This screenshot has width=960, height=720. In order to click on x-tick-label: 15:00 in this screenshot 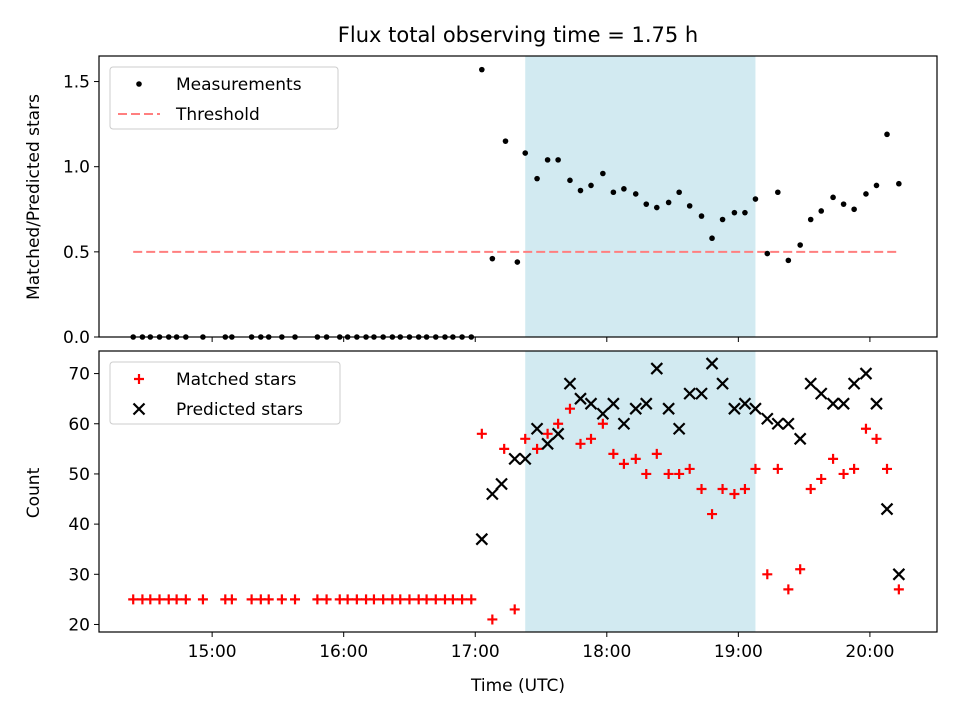, I will do `click(212, 652)`.